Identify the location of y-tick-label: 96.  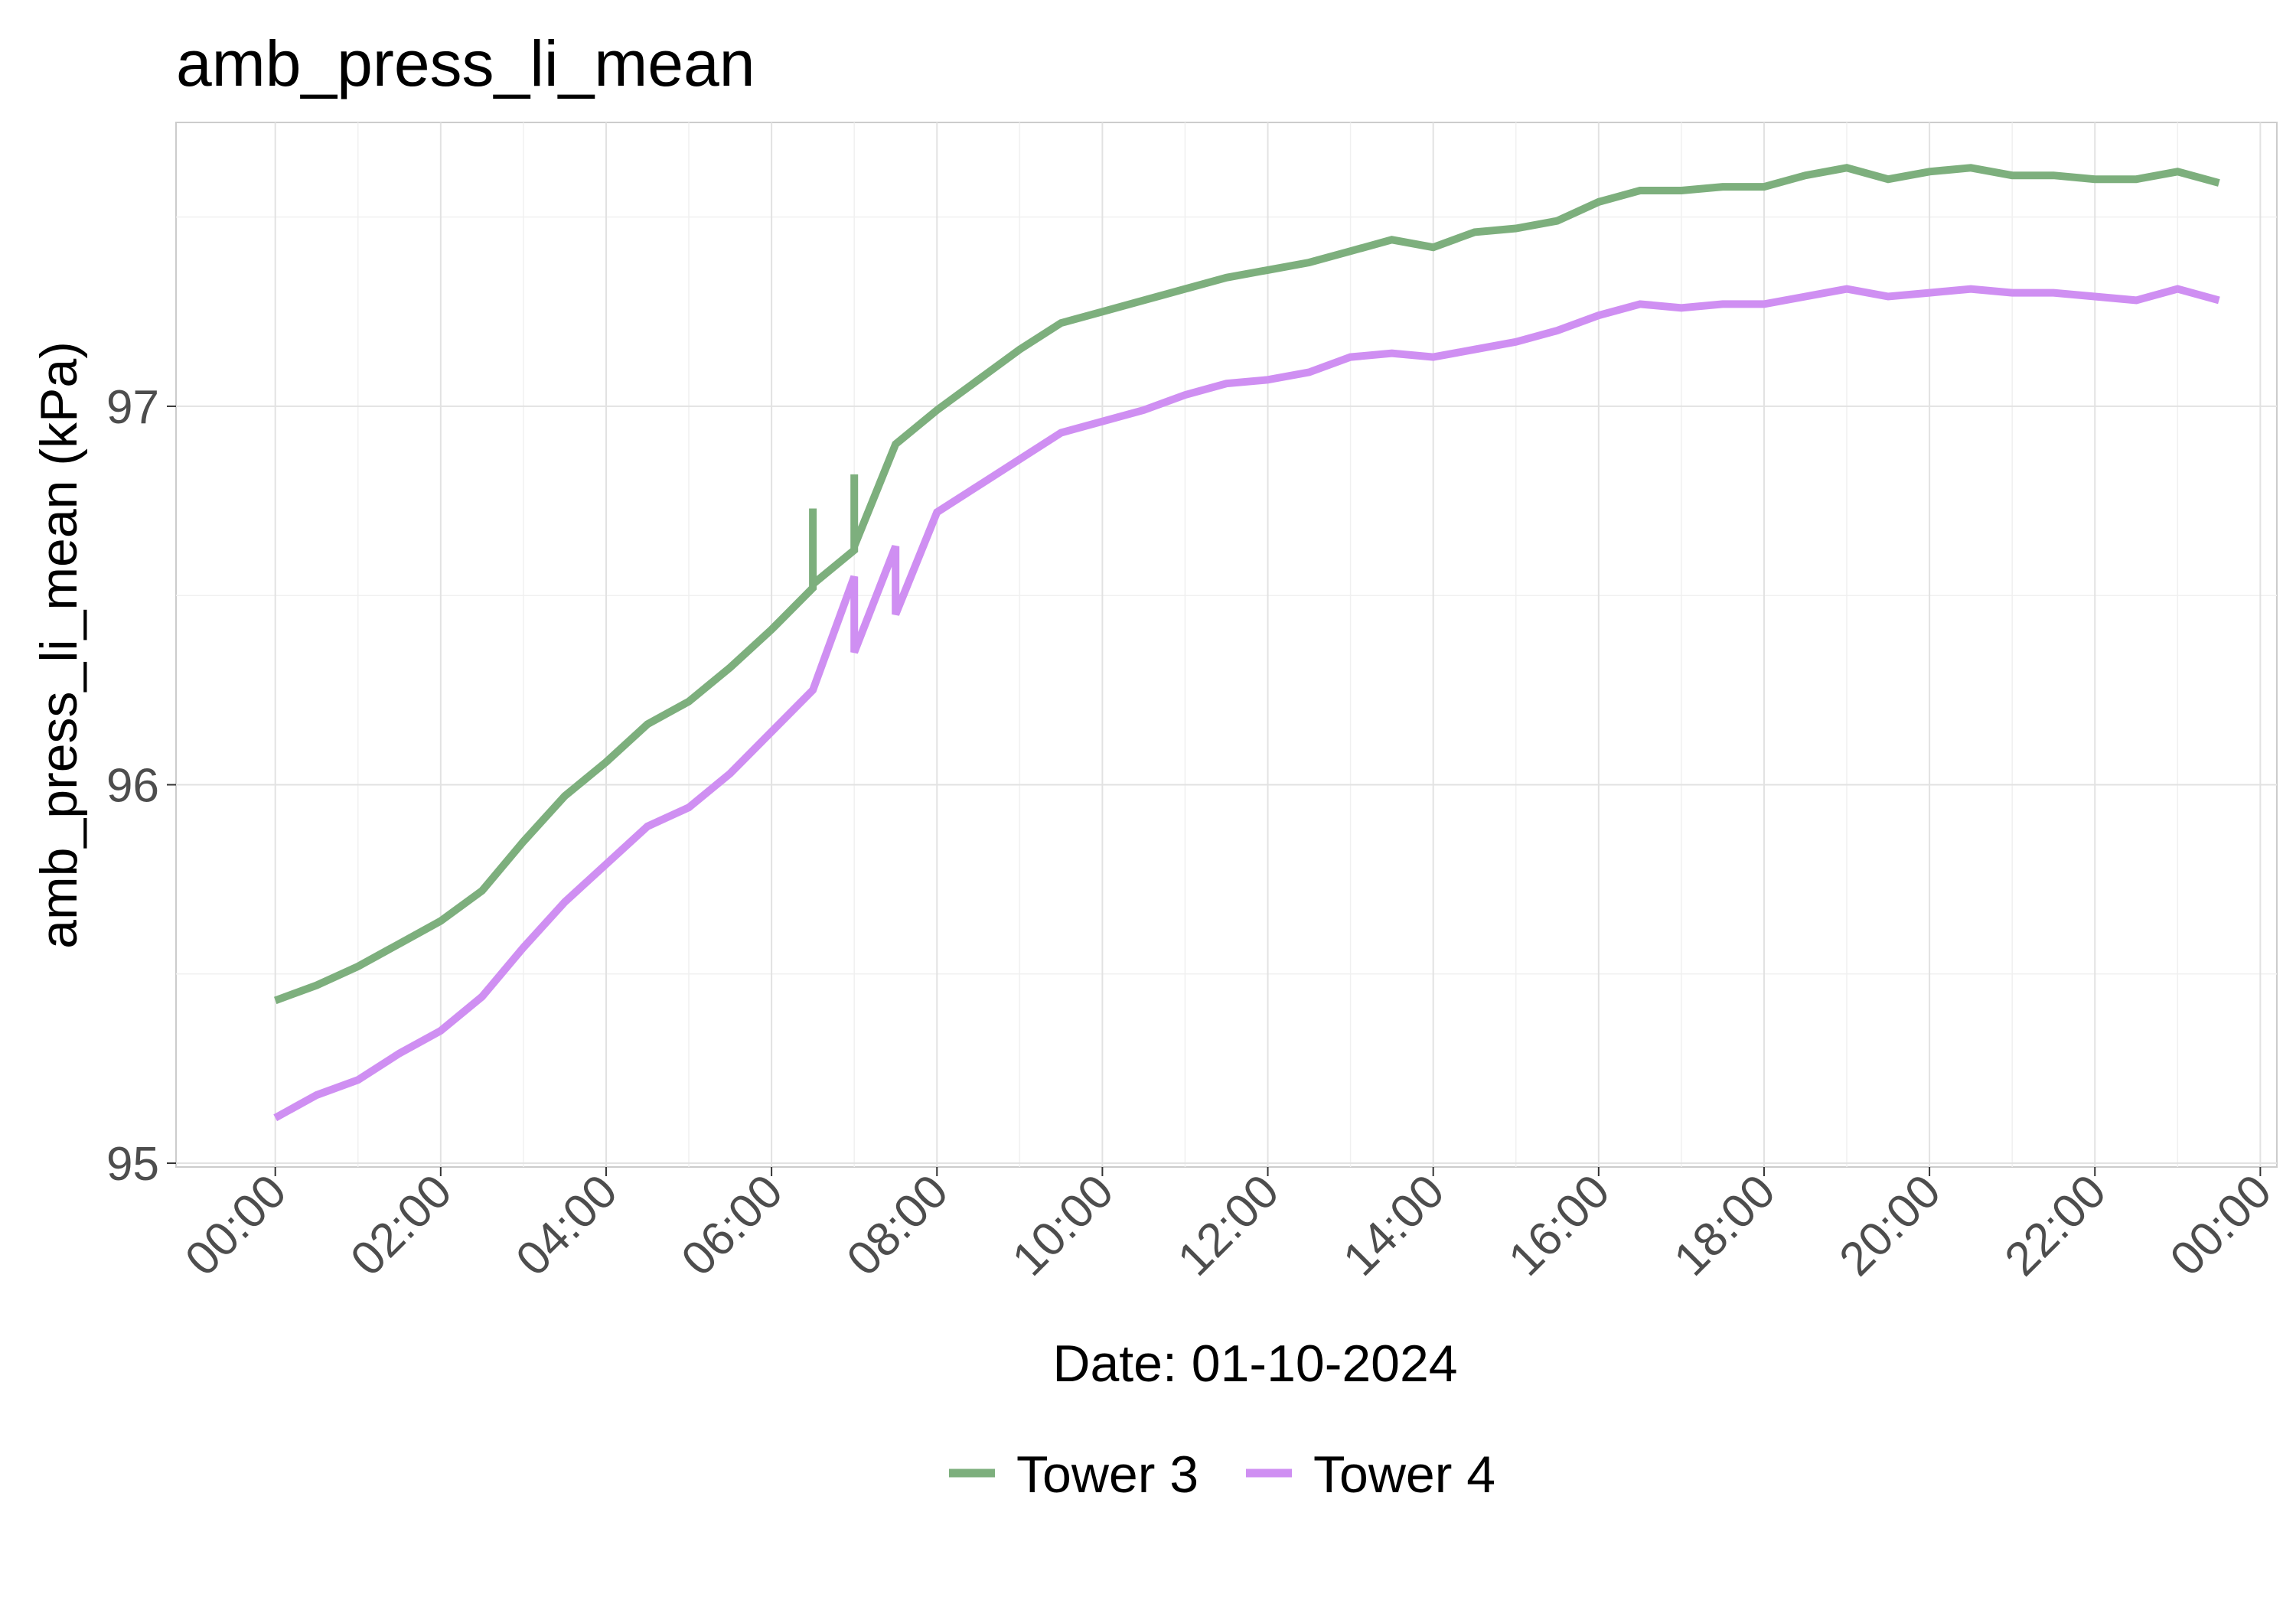
(132, 785).